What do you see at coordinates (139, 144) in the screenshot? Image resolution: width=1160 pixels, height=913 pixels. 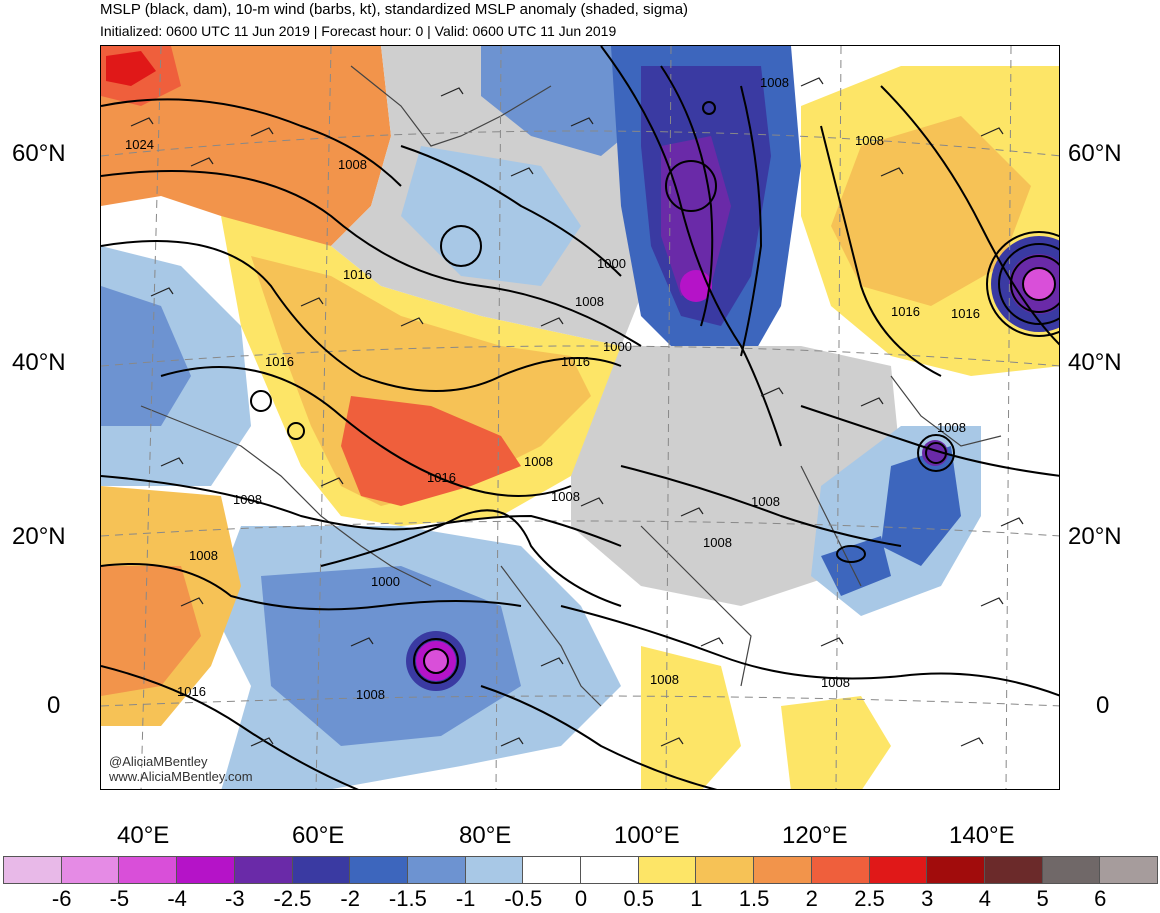 I see `contour-label-1024: 1024` at bounding box center [139, 144].